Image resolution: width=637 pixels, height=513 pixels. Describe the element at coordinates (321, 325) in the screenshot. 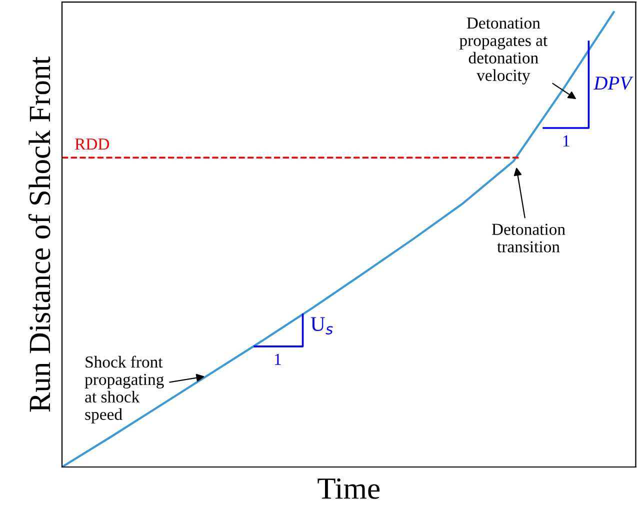

I see `annotation: U$_{s}$` at that location.